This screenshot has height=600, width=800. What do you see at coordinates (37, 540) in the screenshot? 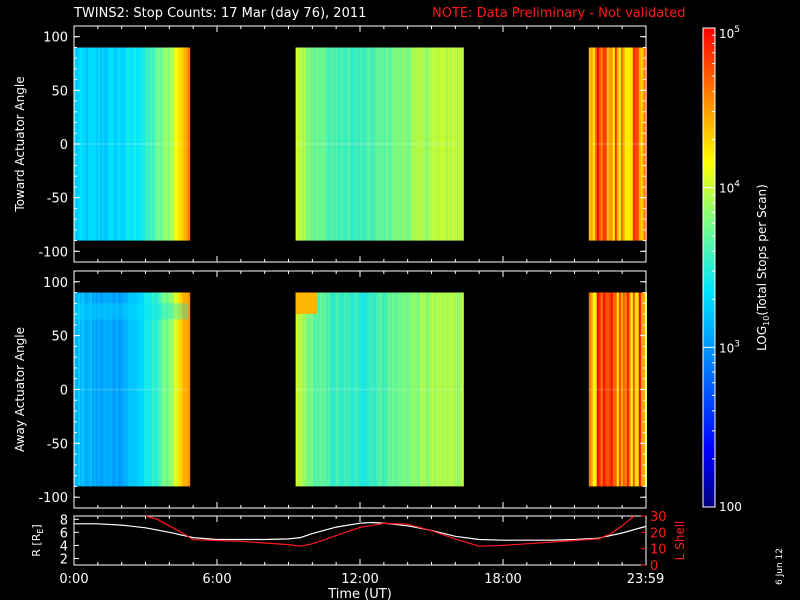
I see `r-axis-label: R [RE]` at bounding box center [37, 540].